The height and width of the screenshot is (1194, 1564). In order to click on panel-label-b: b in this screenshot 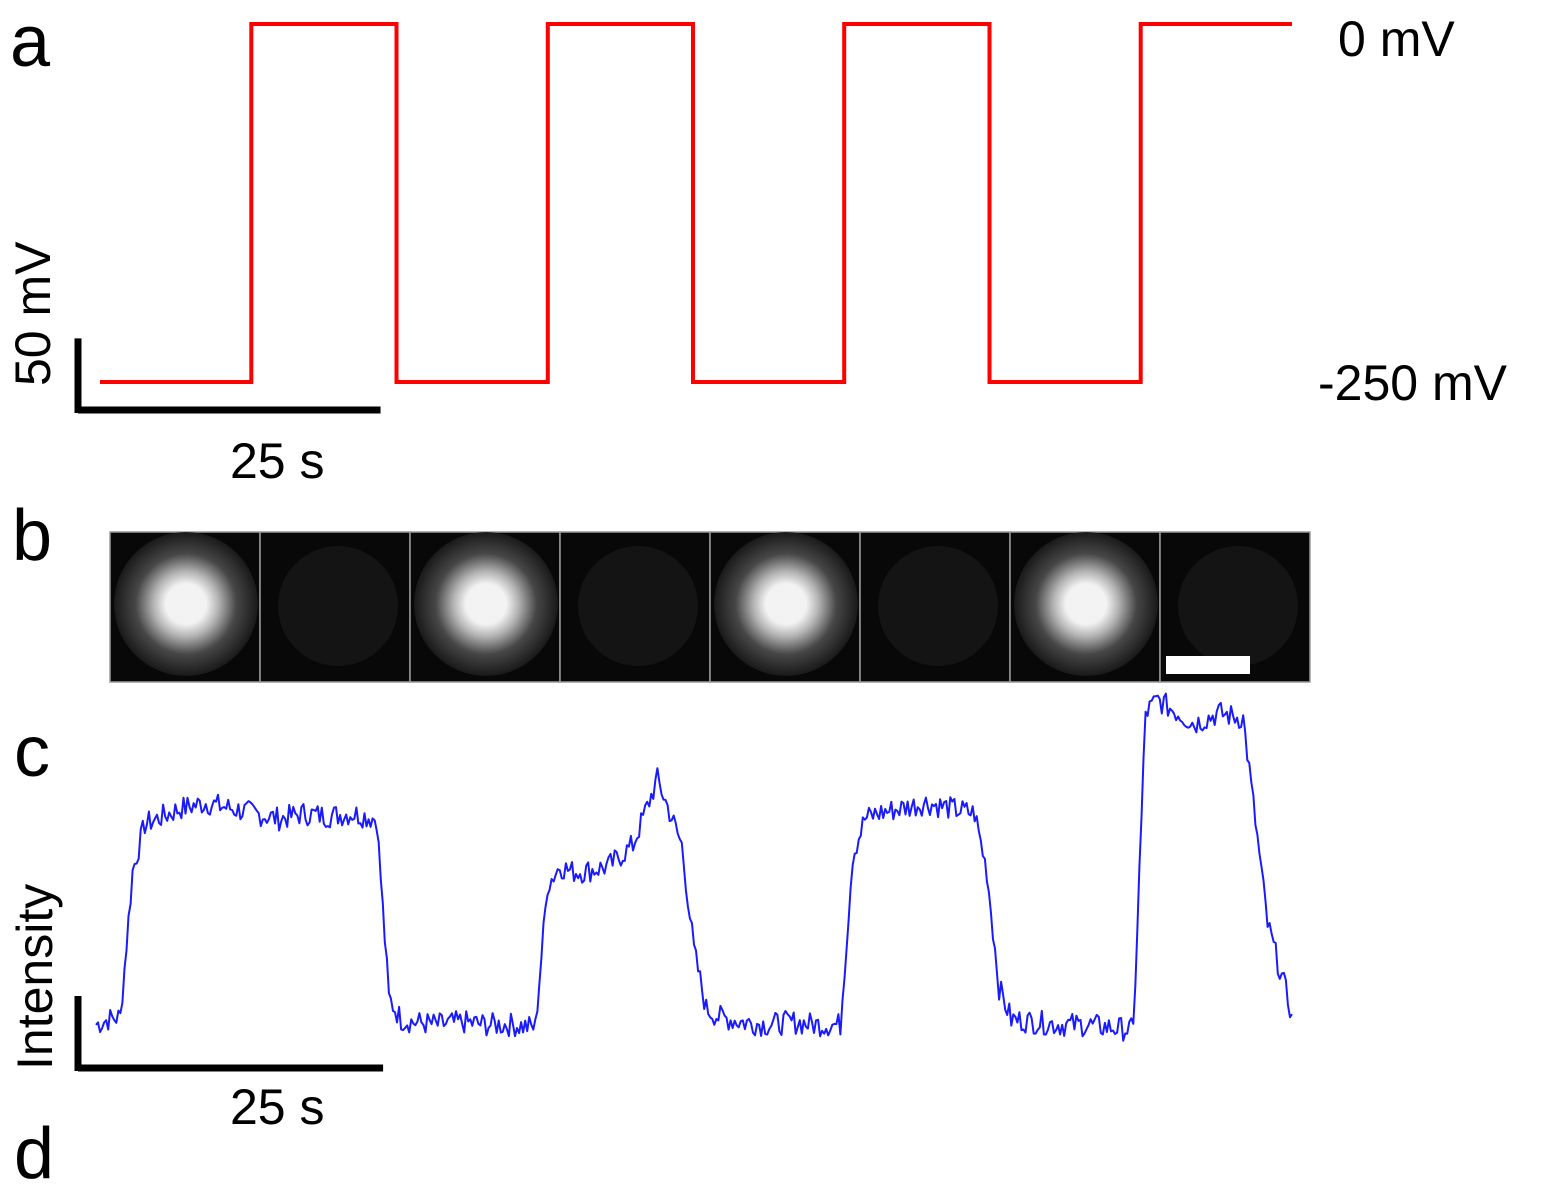, I will do `click(32, 536)`.